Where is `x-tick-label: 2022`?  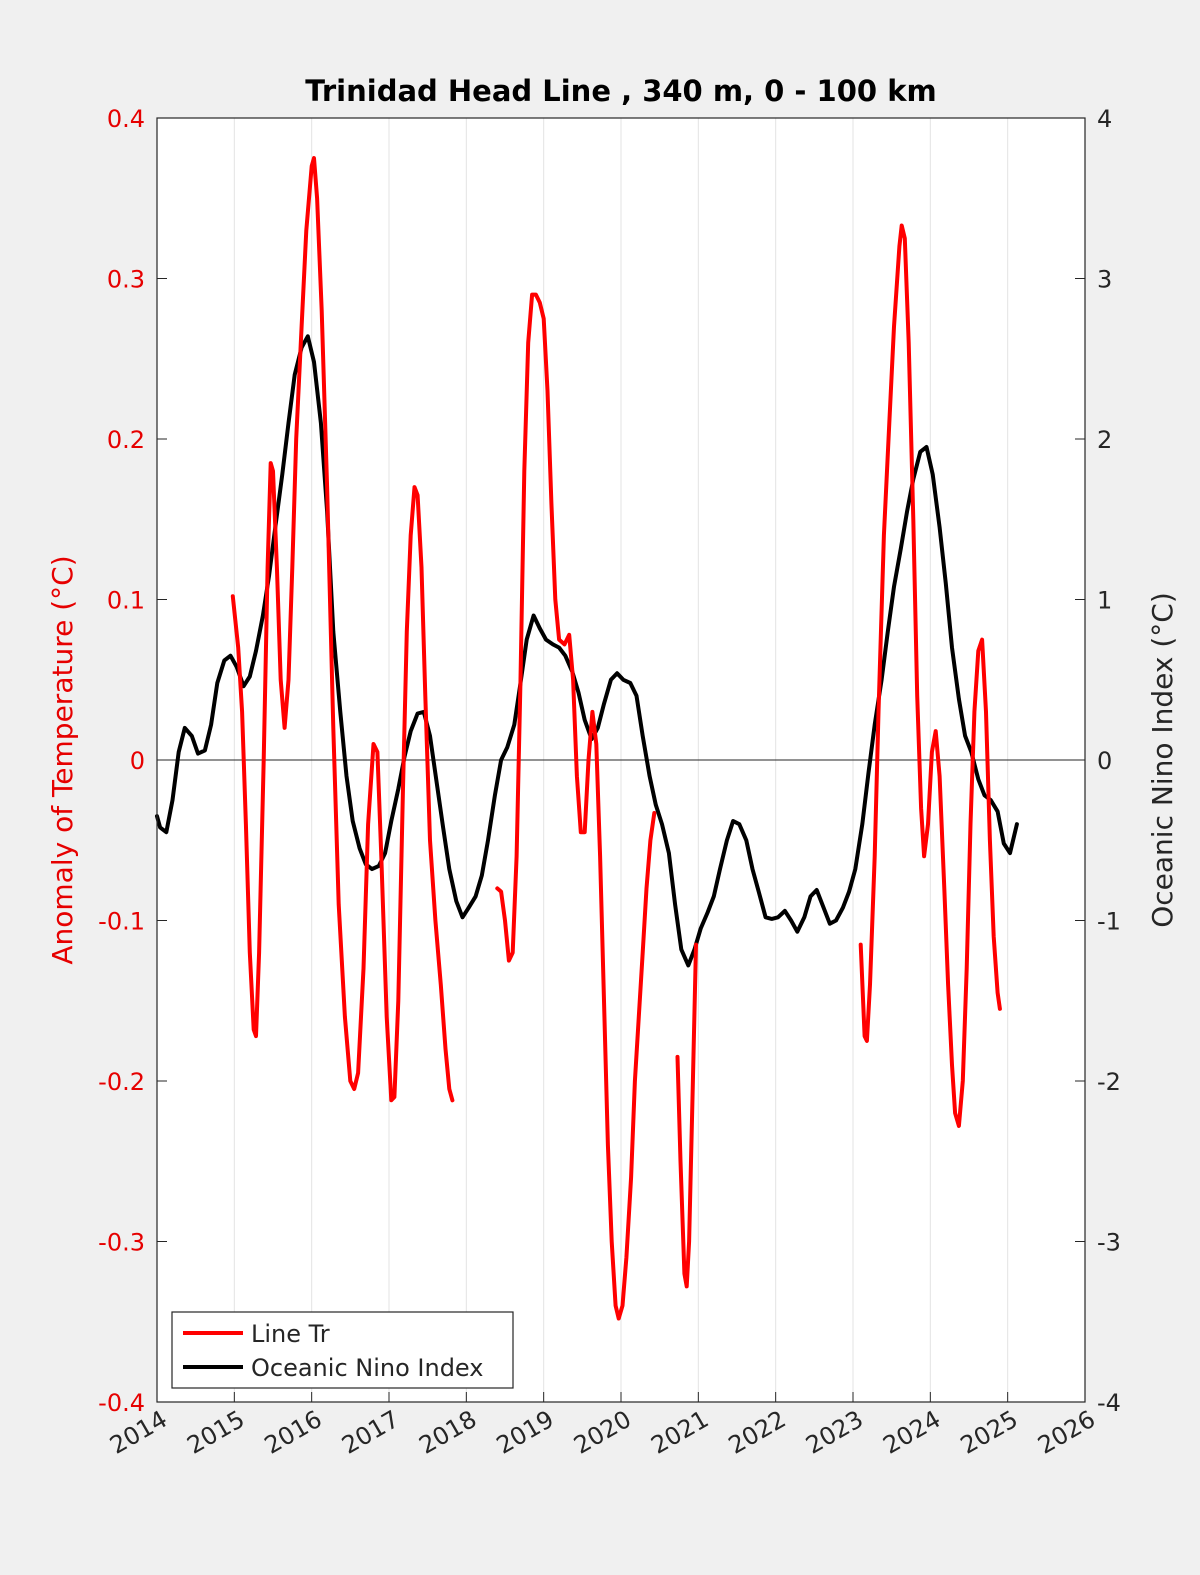
x-tick-label: 2022 is located at coordinates (757, 1432).